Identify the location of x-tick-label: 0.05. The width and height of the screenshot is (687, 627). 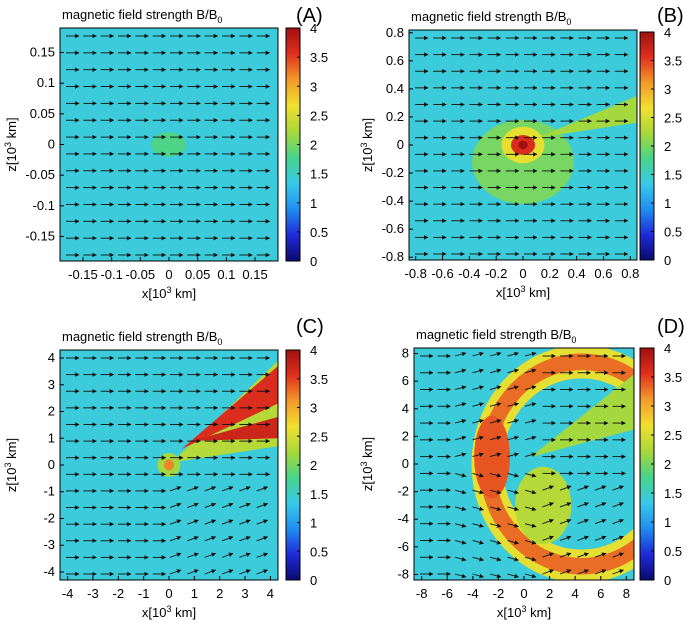
(197, 274).